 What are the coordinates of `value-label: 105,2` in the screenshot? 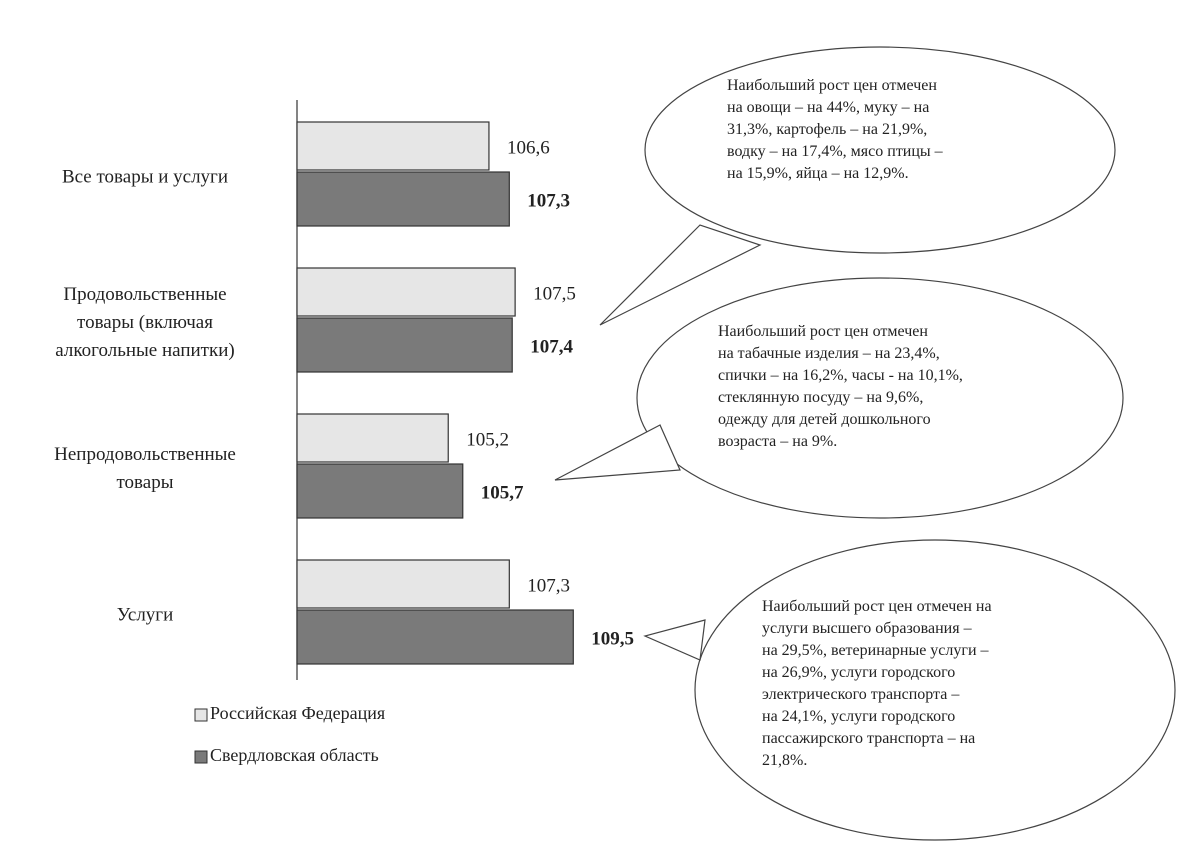 It's located at (487, 439).